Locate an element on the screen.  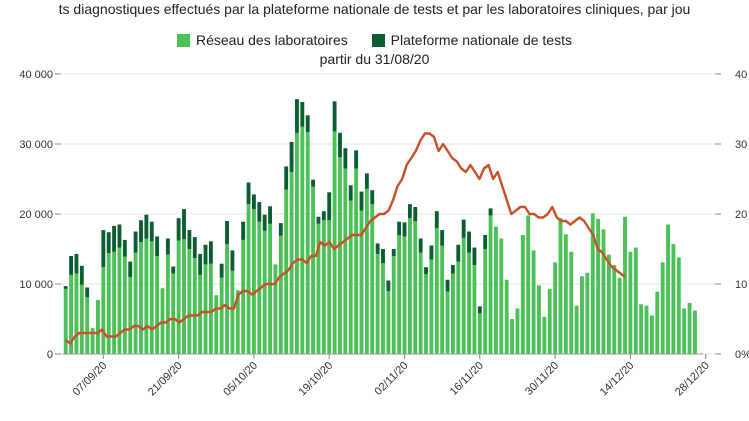
y-left-tick-label: 10 000 is located at coordinates (36, 285).